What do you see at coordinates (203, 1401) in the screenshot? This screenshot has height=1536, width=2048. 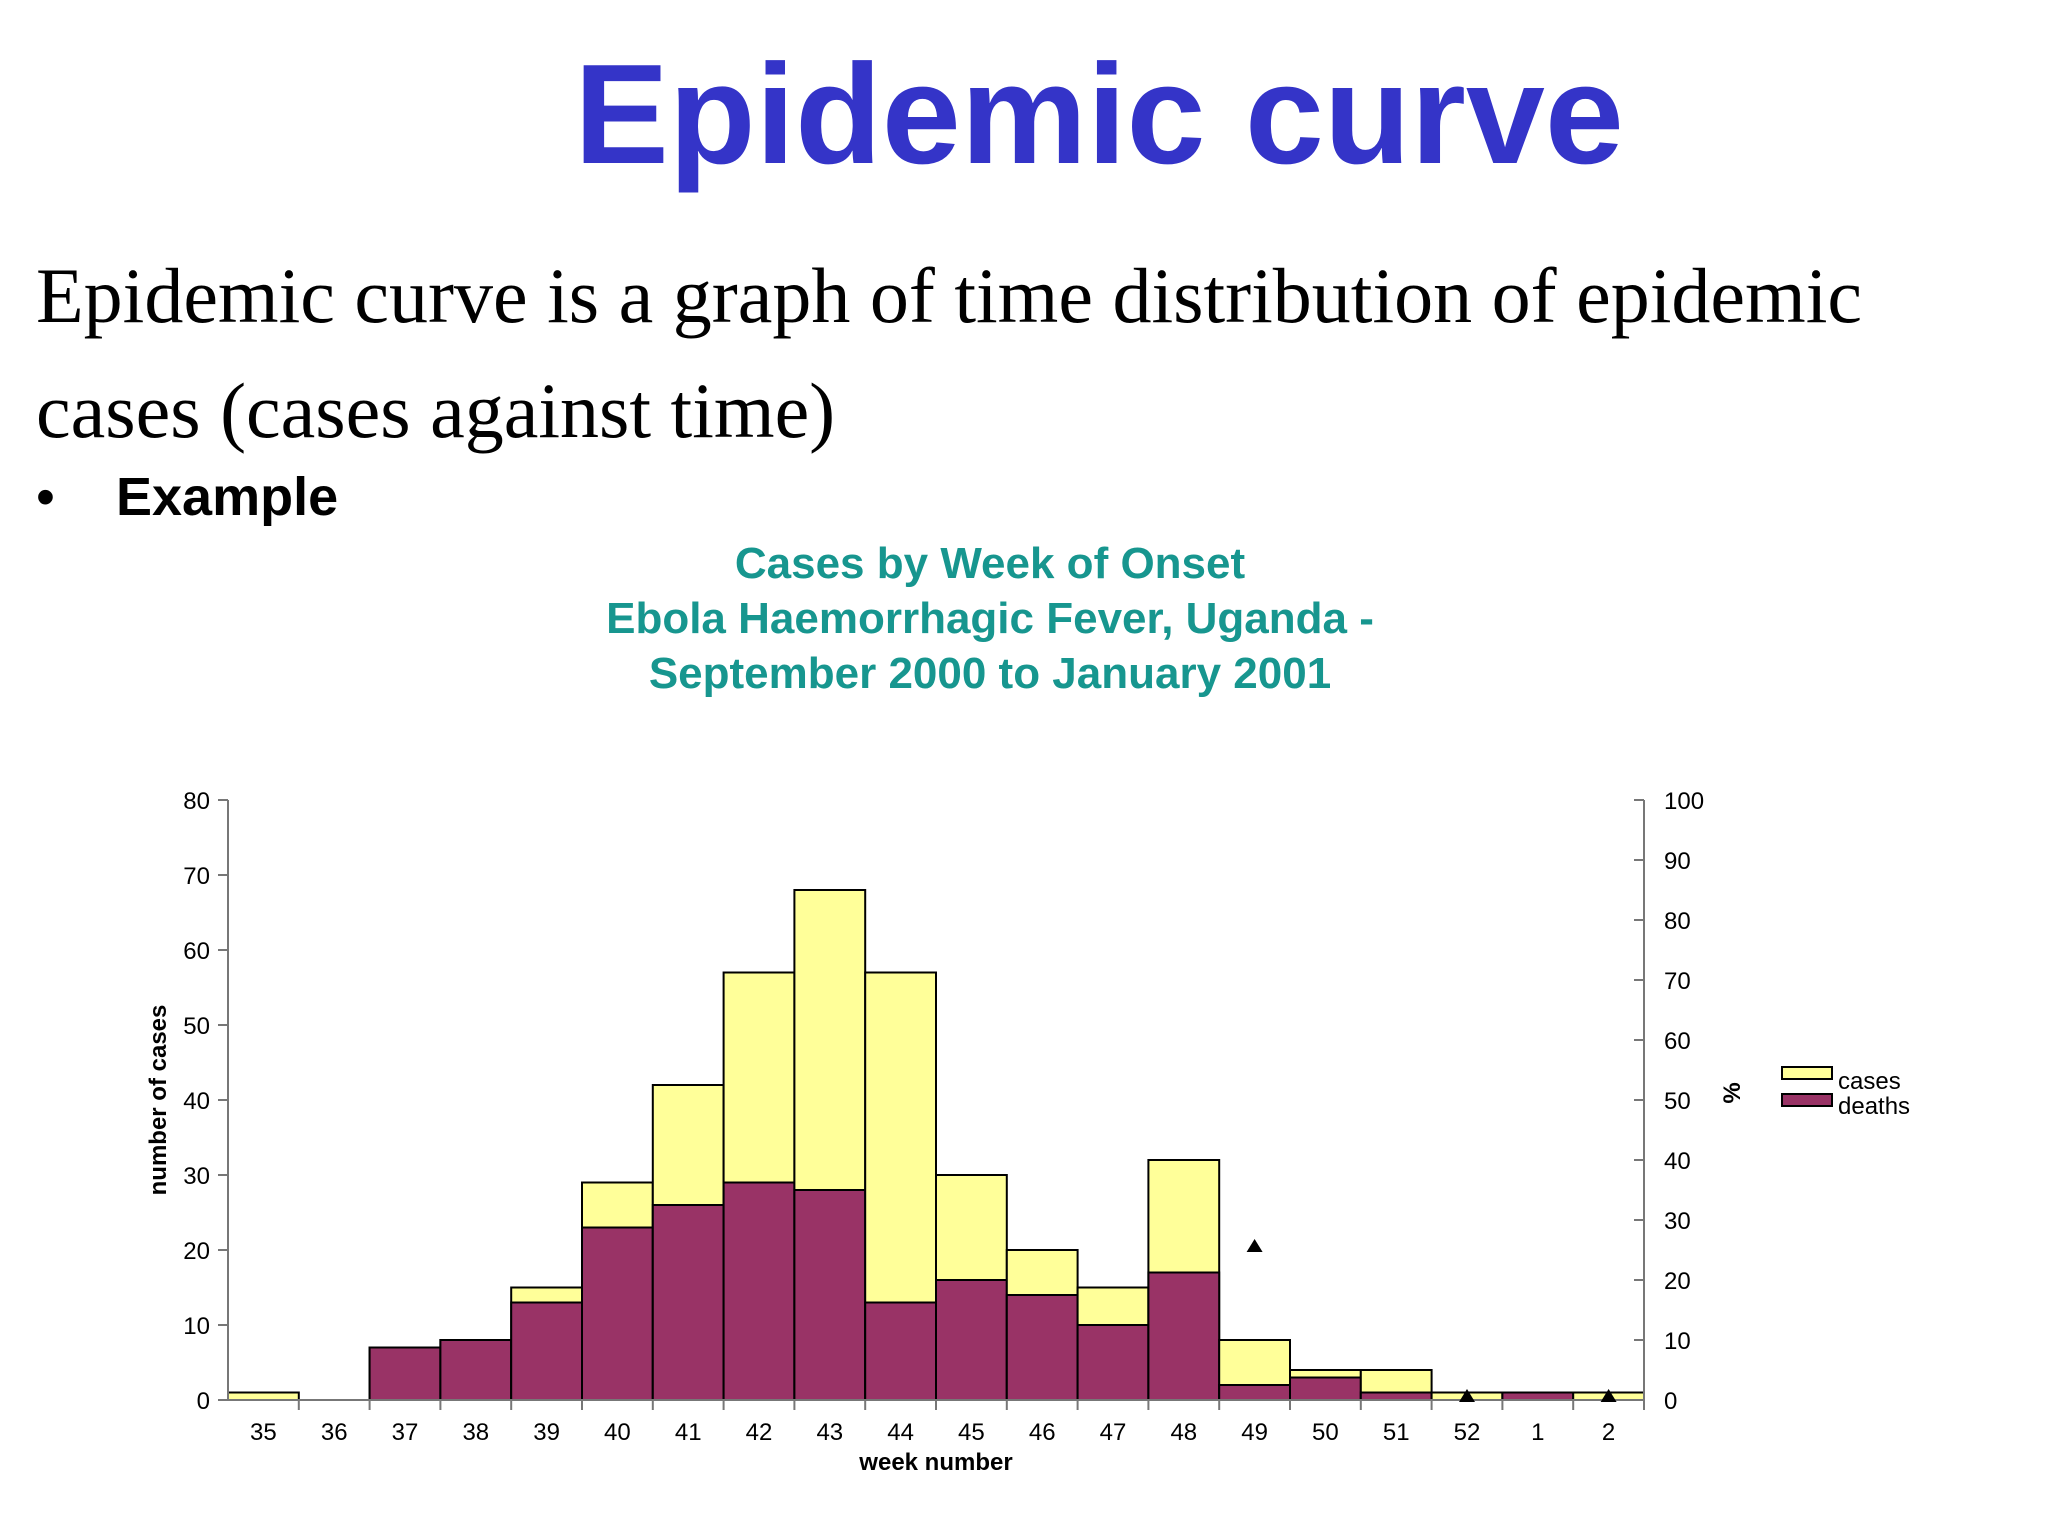 I see `y-tick-label: 0` at bounding box center [203, 1401].